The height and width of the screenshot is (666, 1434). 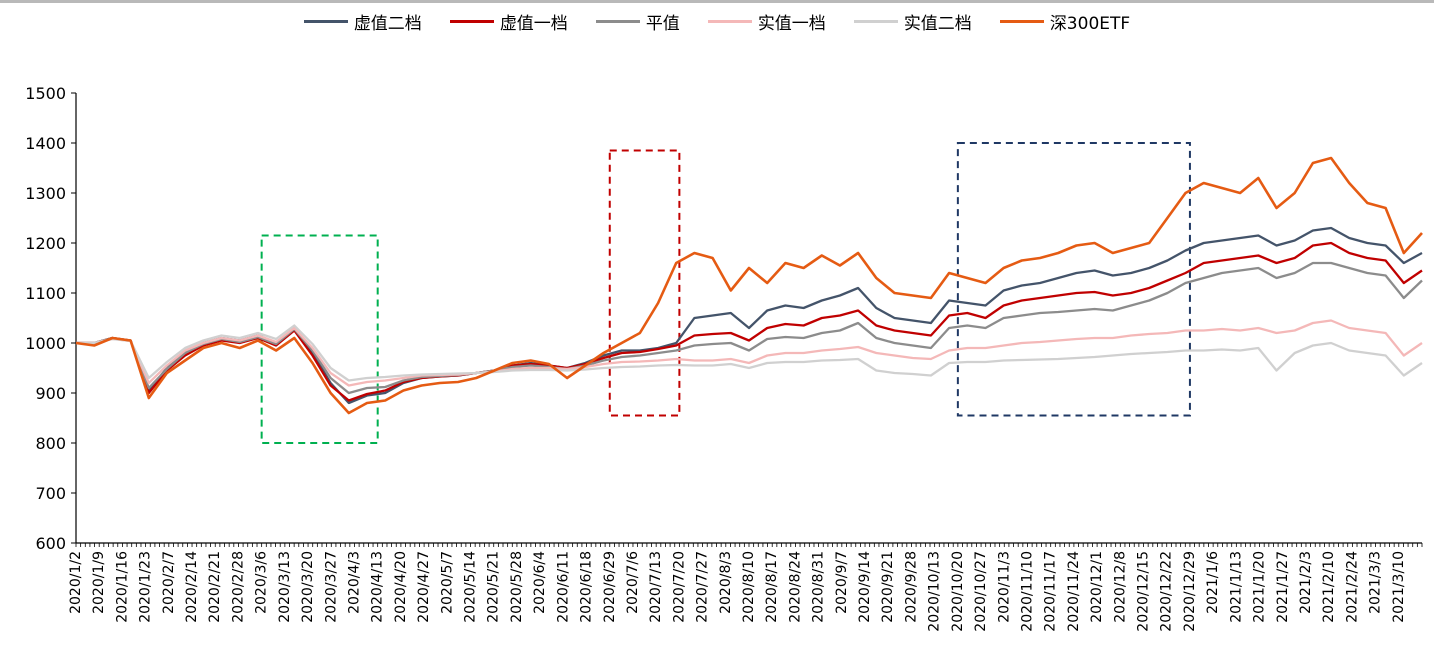 I want to click on x-tick-label: 2020/4/3, so click(x=354, y=582).